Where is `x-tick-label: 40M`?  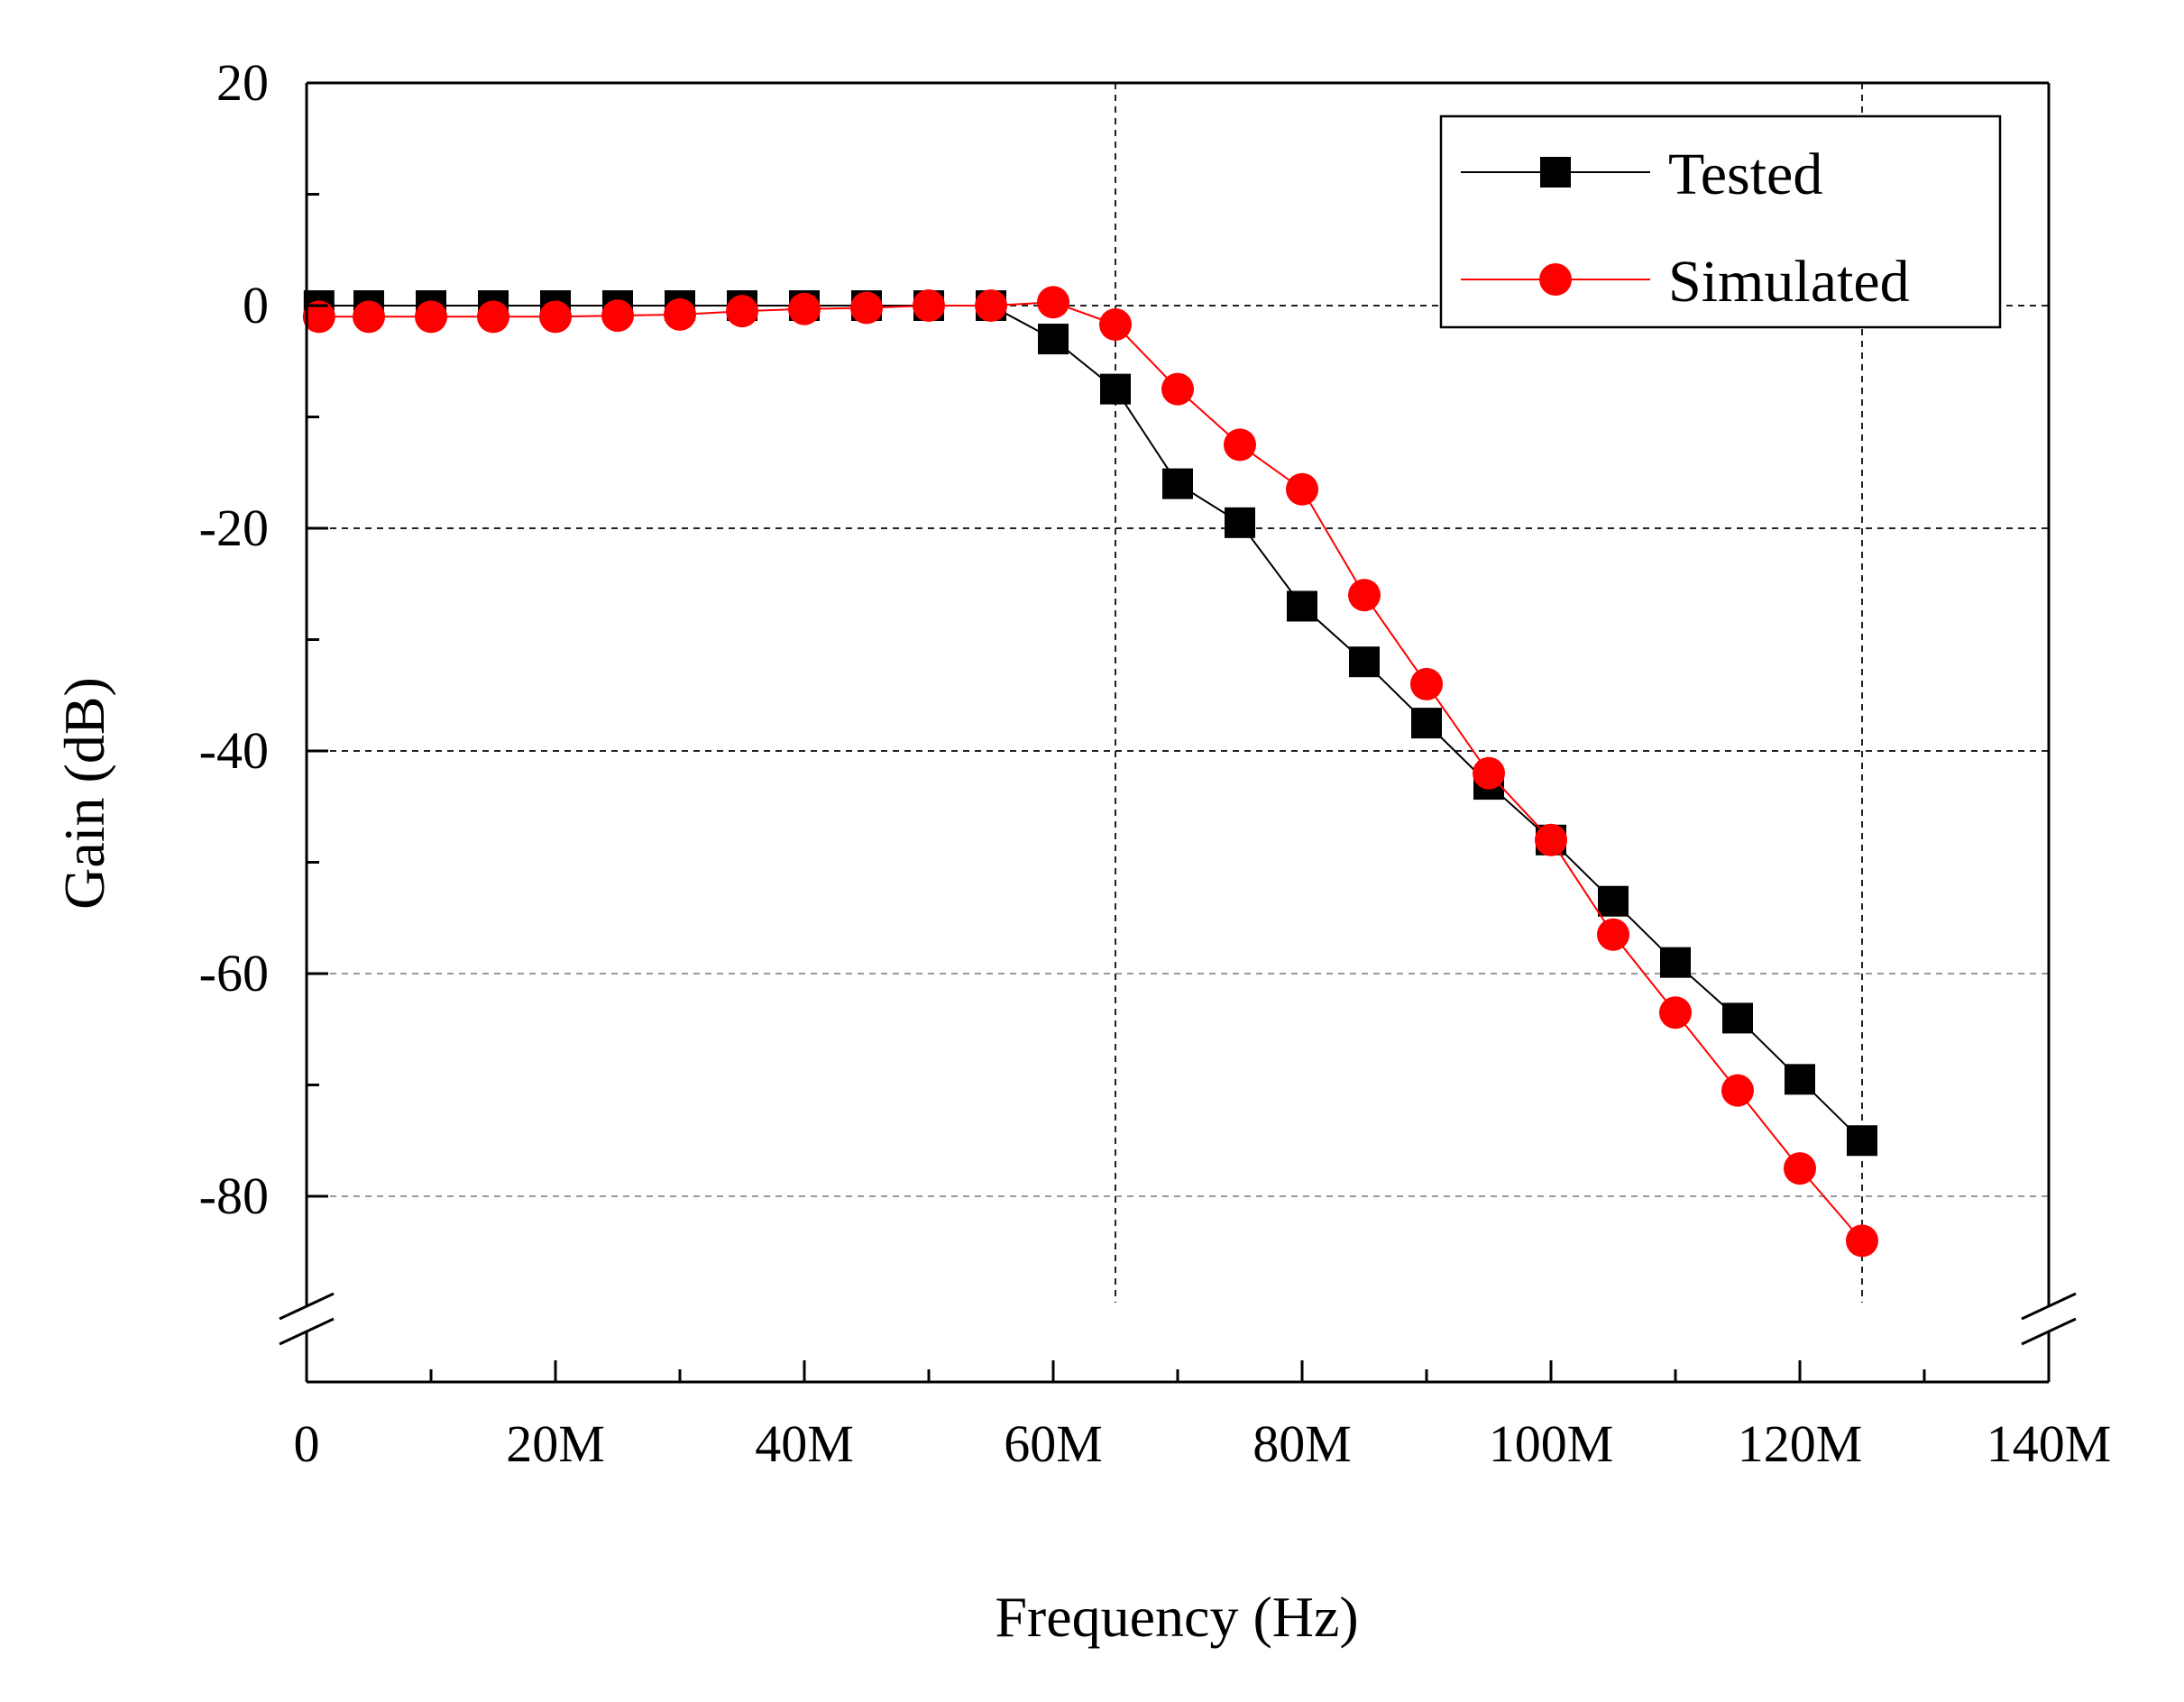
x-tick-label: 40M is located at coordinates (804, 1443).